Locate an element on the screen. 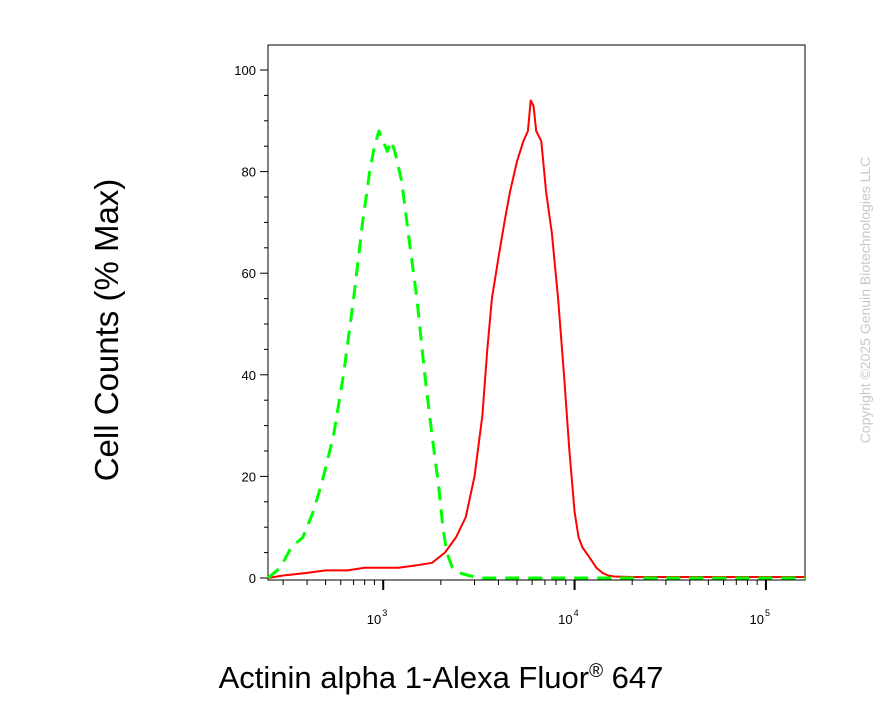  x-tick-label: 10 3 is located at coordinates (377, 617).